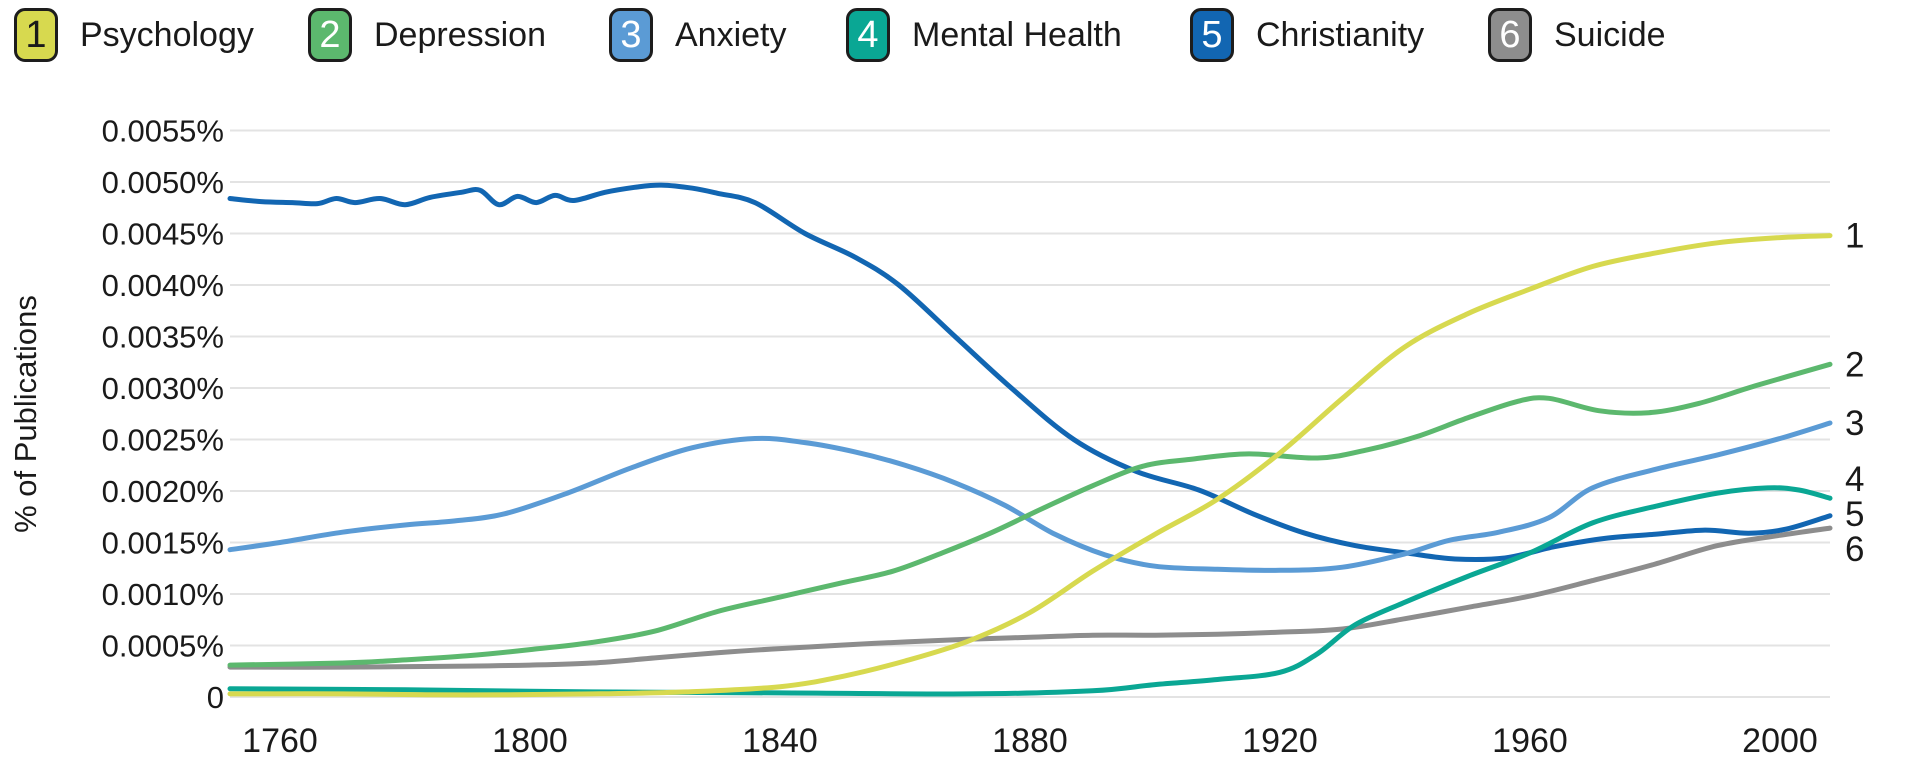 This screenshot has height=779, width=1920. What do you see at coordinates (1510, 35) in the screenshot?
I see `legend-badge-6: 6` at bounding box center [1510, 35].